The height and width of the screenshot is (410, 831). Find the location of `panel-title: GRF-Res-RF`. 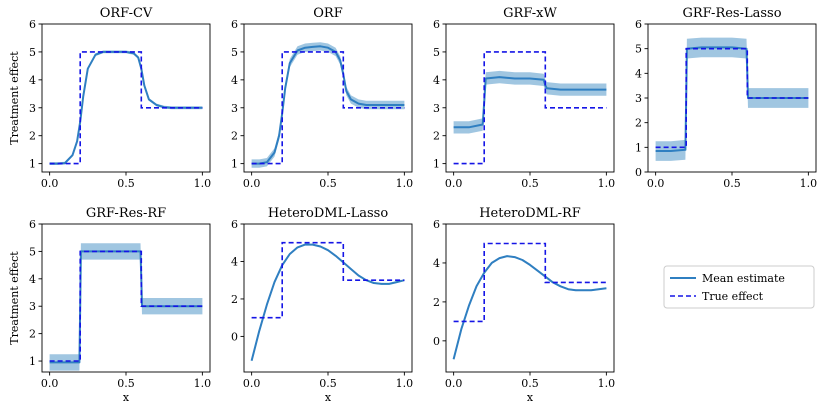

panel-title: GRF-Res-RF is located at coordinates (126, 213).